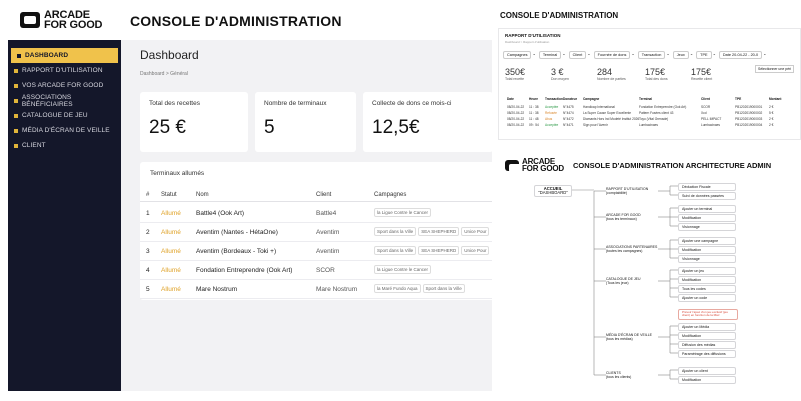  I want to click on page-title: CONSOLE D'ADMINISTRATION, so click(236, 21).